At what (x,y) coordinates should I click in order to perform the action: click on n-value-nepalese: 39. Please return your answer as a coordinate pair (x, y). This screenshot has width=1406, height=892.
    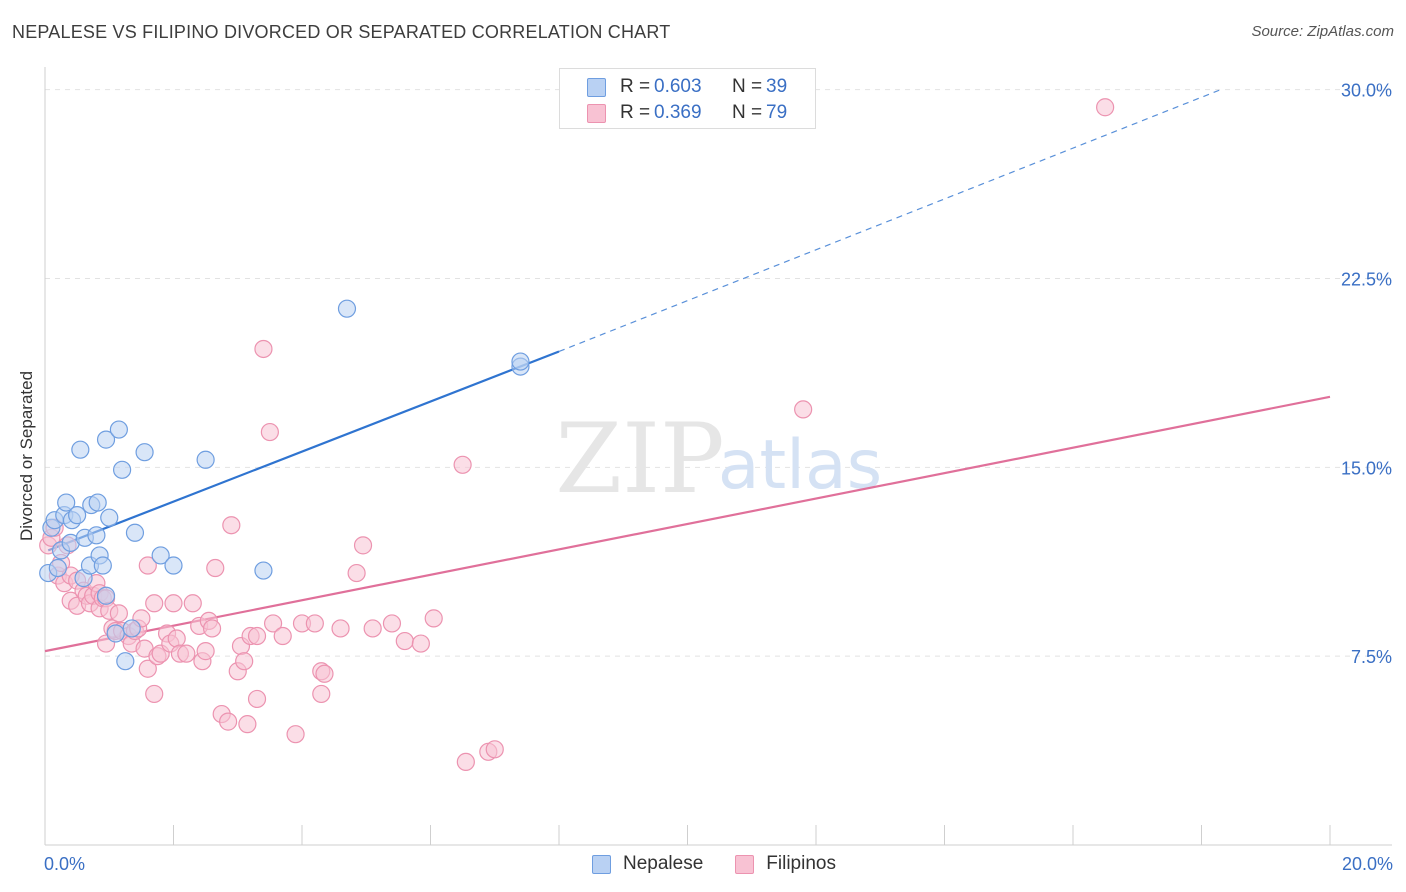
    Looking at the image, I should click on (777, 86).